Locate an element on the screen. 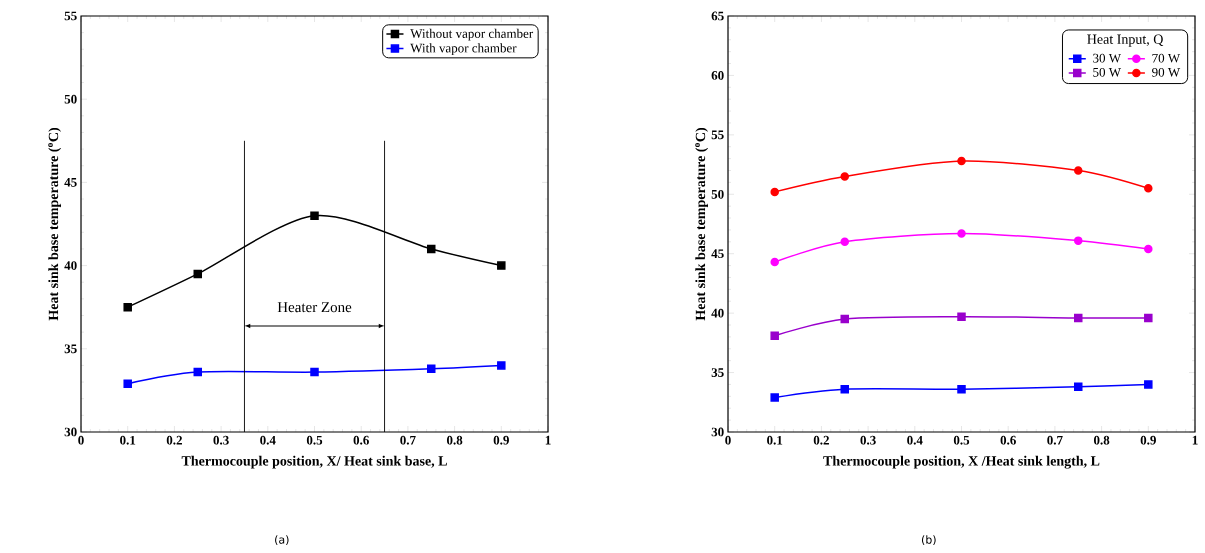 This screenshot has height=553, width=1205. x-axis-title: Thermocouple position, X/ Heat sink base, L is located at coordinates (314, 462).